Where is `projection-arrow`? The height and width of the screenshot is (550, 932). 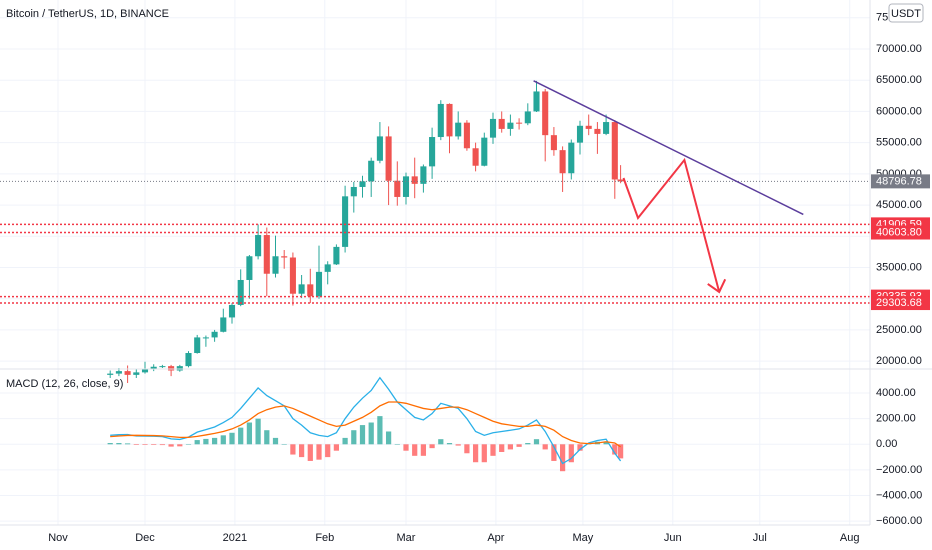 projection-arrow is located at coordinates (671, 225).